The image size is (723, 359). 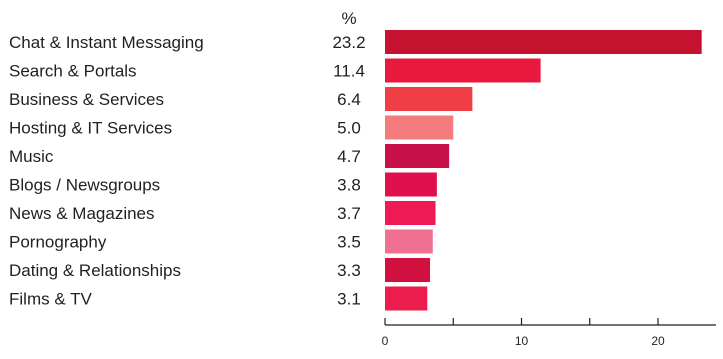 I want to click on category-label: Music, so click(x=31, y=156).